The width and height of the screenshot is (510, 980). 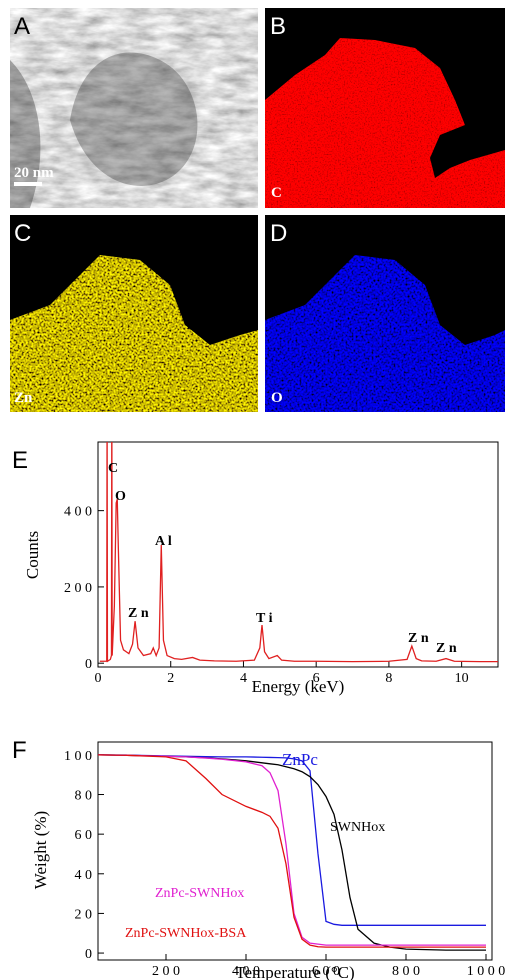 What do you see at coordinates (199, 893) in the screenshot?
I see `legend-entry: ZnPc-SWNHox` at bounding box center [199, 893].